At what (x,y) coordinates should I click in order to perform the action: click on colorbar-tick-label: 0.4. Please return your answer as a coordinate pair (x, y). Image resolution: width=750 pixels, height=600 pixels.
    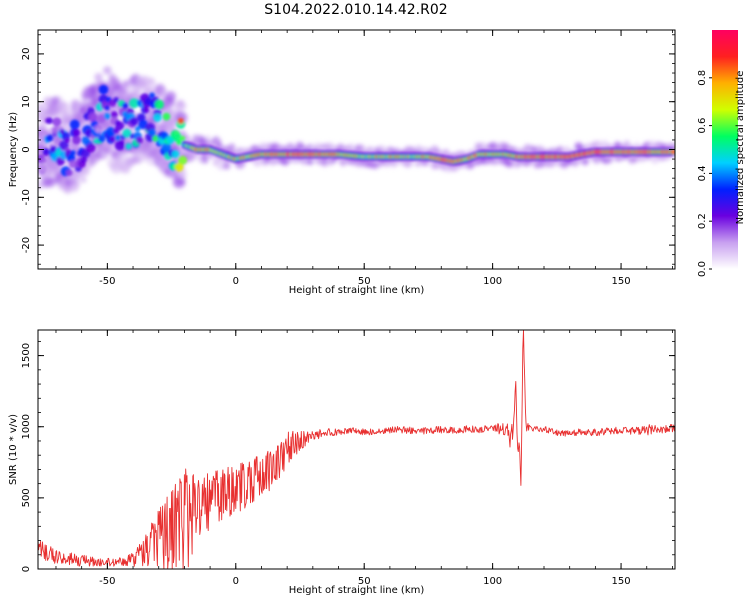
    Looking at the image, I should click on (702, 173).